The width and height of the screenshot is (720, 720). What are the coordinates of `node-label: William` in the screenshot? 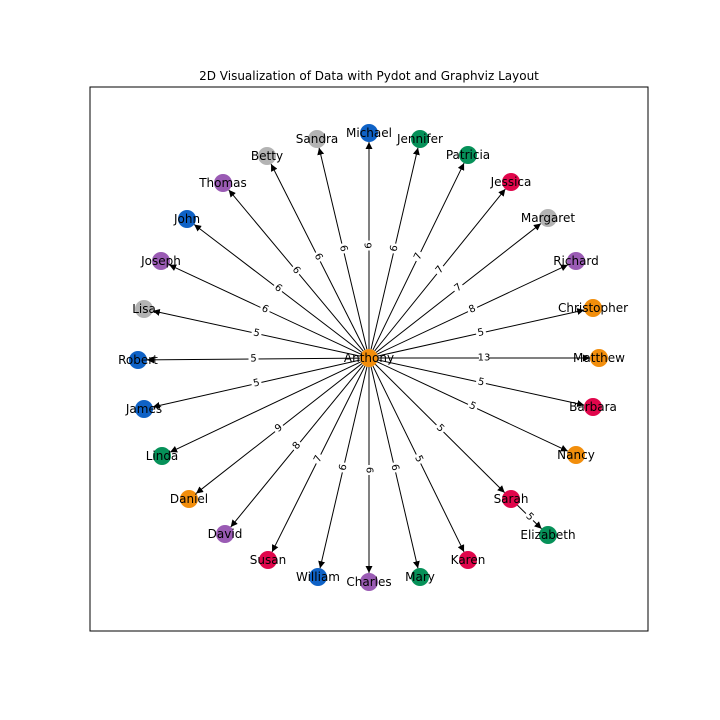 It's located at (318, 577).